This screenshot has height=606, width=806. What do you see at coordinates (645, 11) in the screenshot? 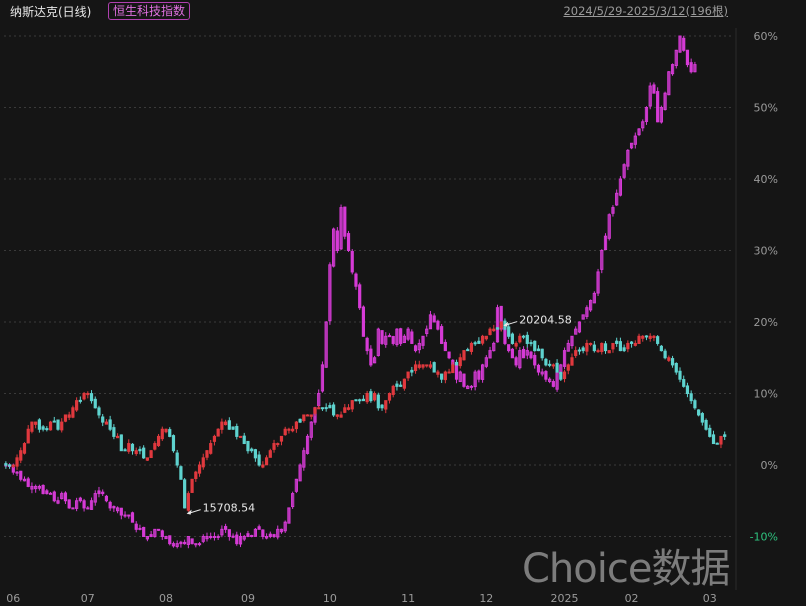
I see `date-range-label: 2024/5/29-2025/3/12(196根)` at bounding box center [645, 11].